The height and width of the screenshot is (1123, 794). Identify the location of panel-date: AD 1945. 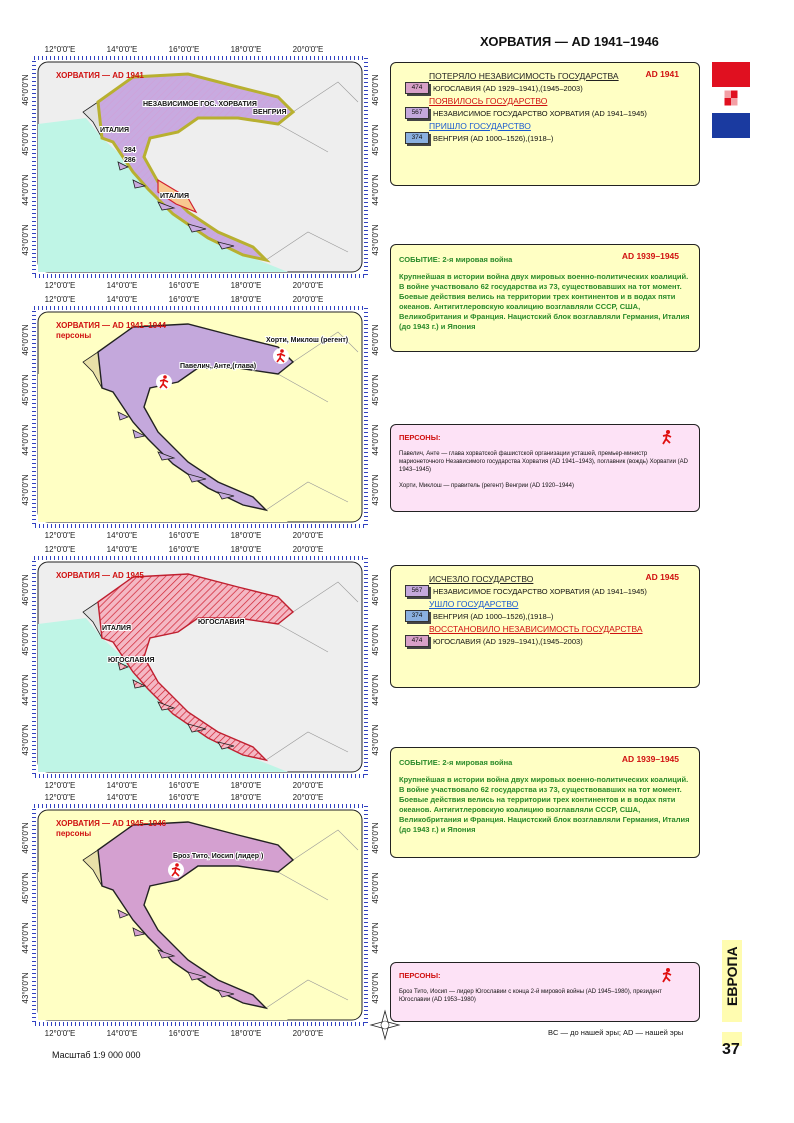
(662, 577).